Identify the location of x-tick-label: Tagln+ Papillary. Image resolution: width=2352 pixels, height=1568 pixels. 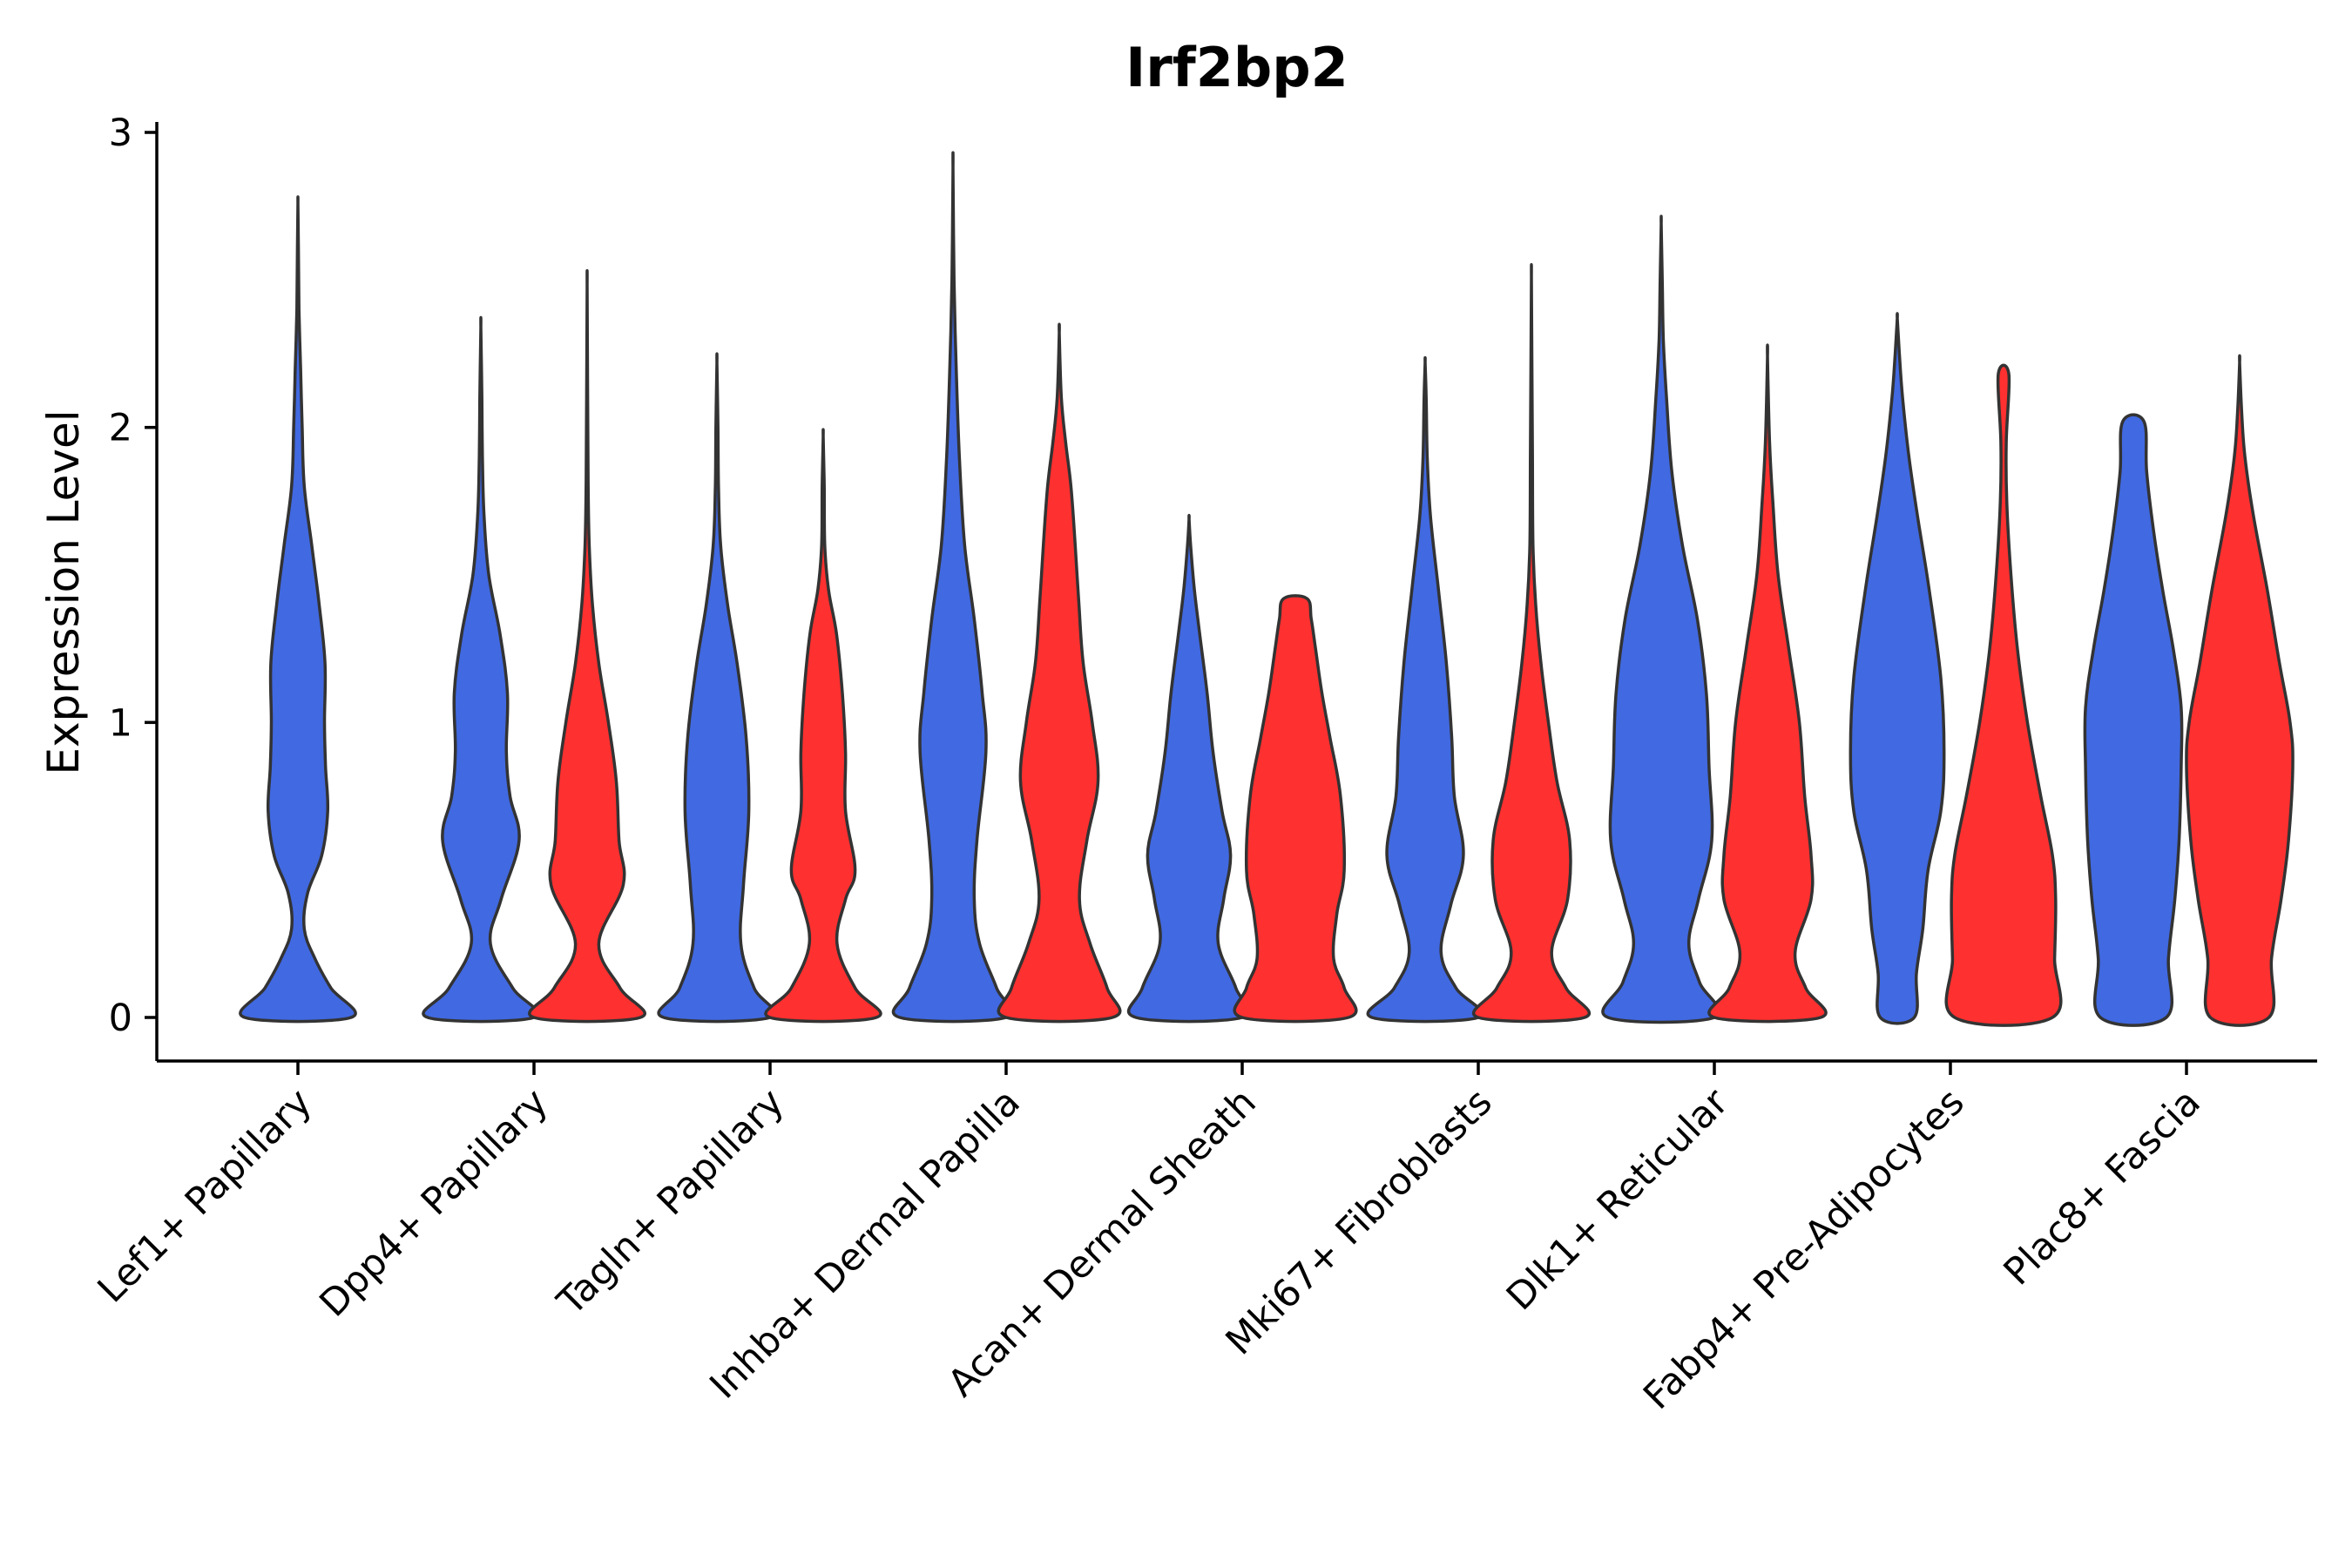
(671, 1202).